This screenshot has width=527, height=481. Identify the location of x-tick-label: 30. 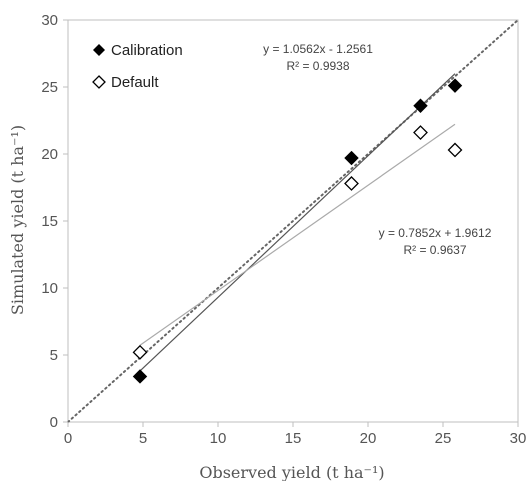
(518, 438).